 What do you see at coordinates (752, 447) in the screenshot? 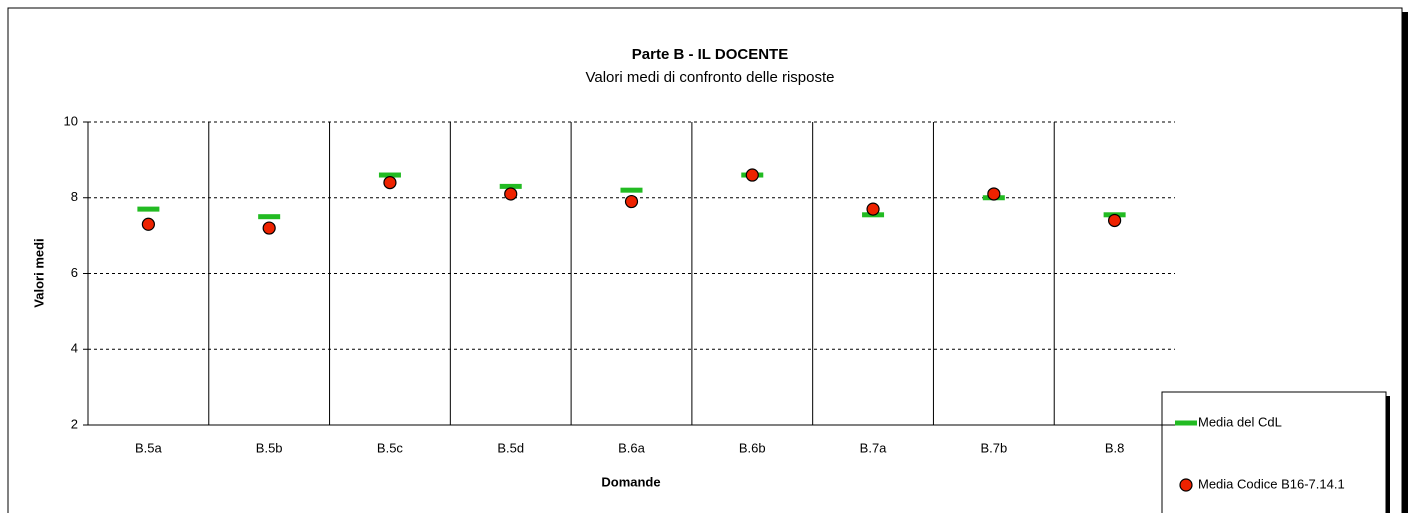
I see `x-tick-label: B.6b` at bounding box center [752, 447].